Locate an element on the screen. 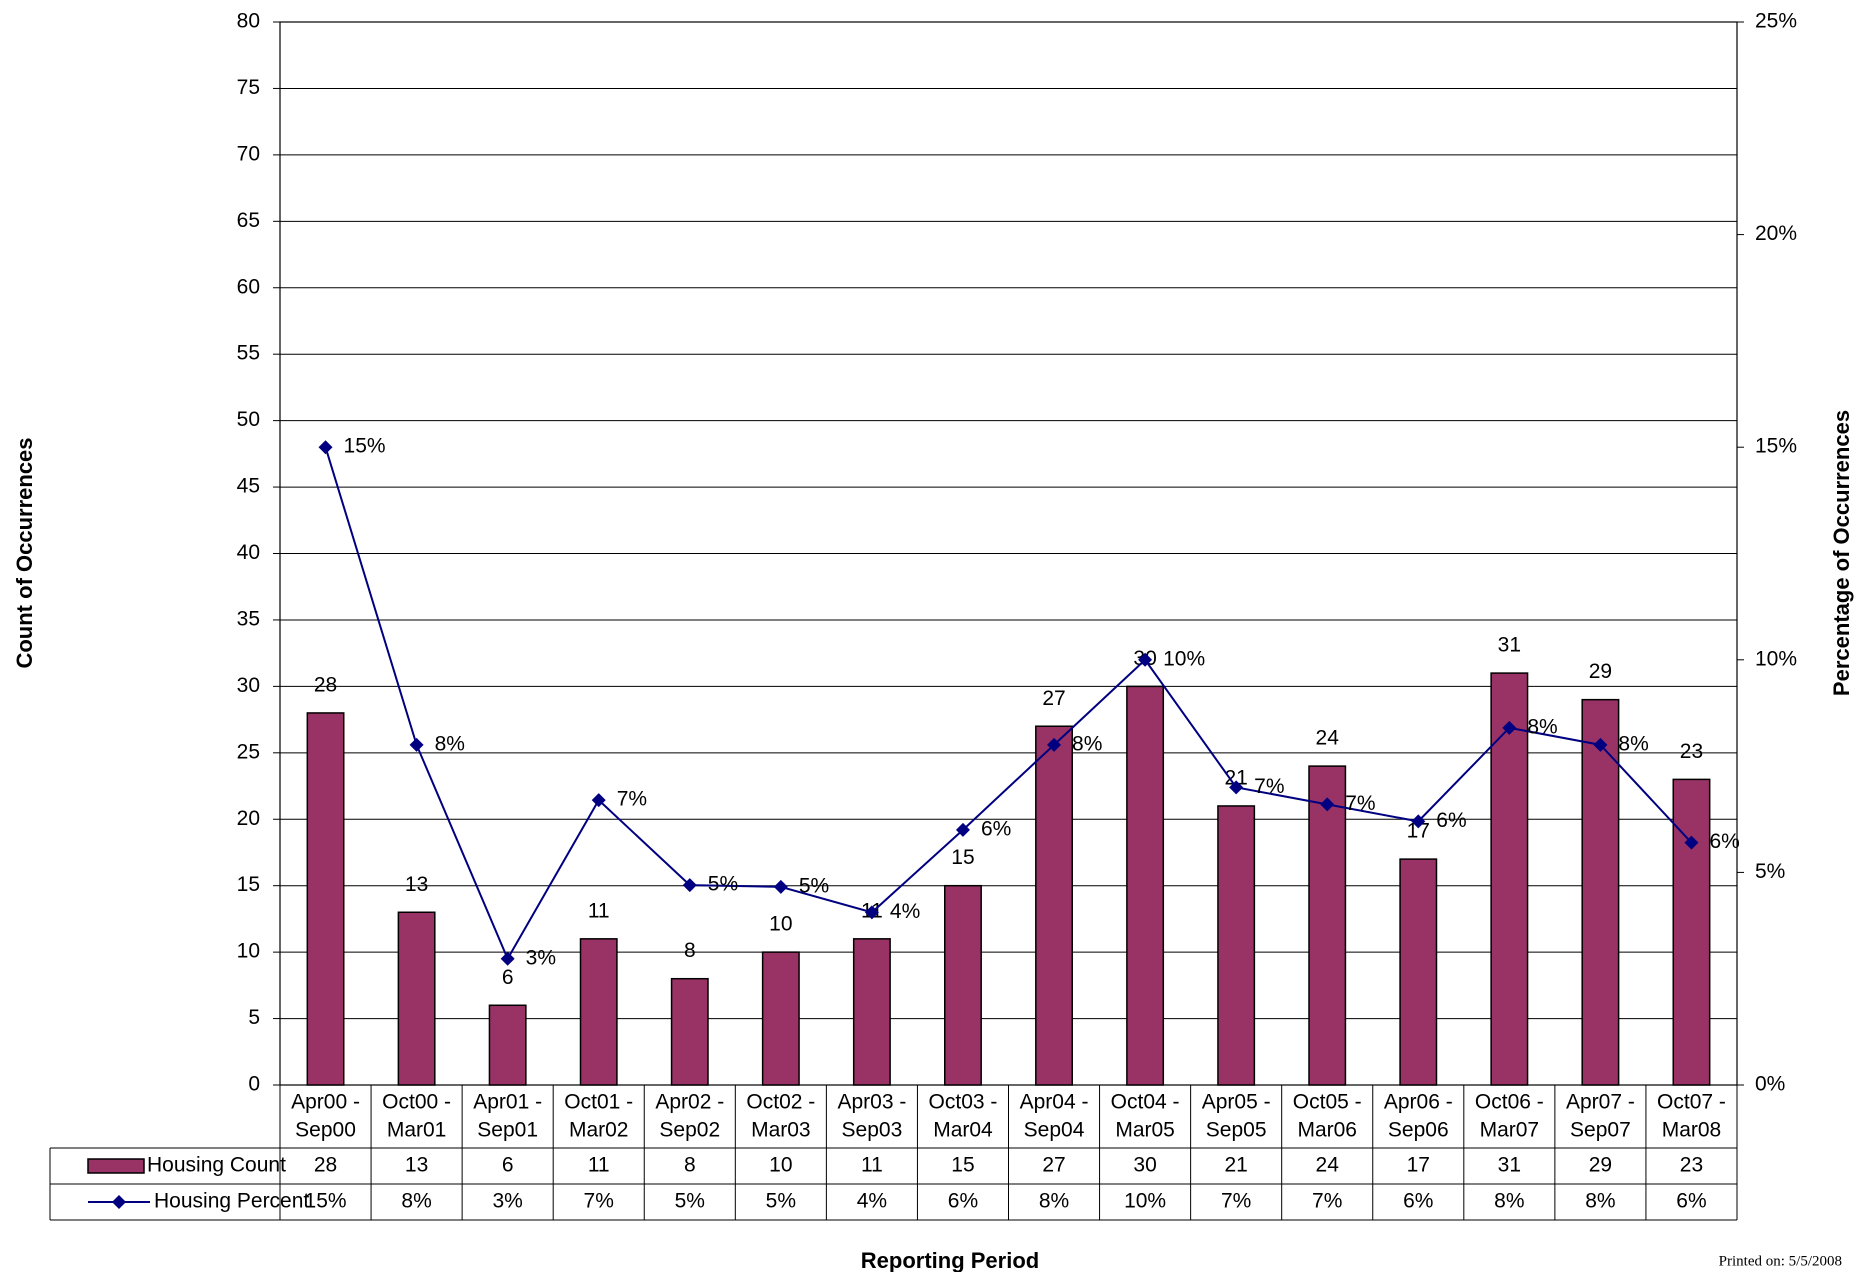 This screenshot has width=1866, height=1277. y-axis-title: Count of Occurrences is located at coordinates (24, 552).